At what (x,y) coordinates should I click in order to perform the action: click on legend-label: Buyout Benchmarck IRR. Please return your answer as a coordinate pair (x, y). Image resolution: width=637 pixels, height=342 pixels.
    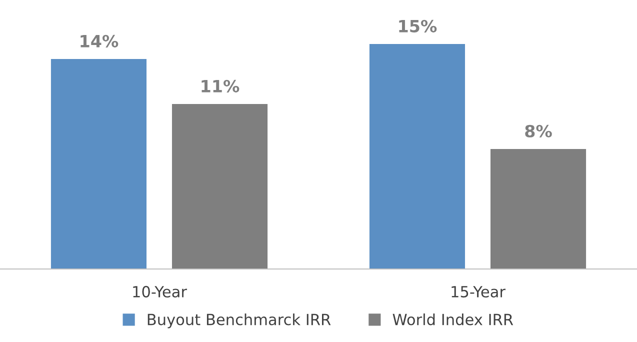
    Looking at the image, I should click on (239, 320).